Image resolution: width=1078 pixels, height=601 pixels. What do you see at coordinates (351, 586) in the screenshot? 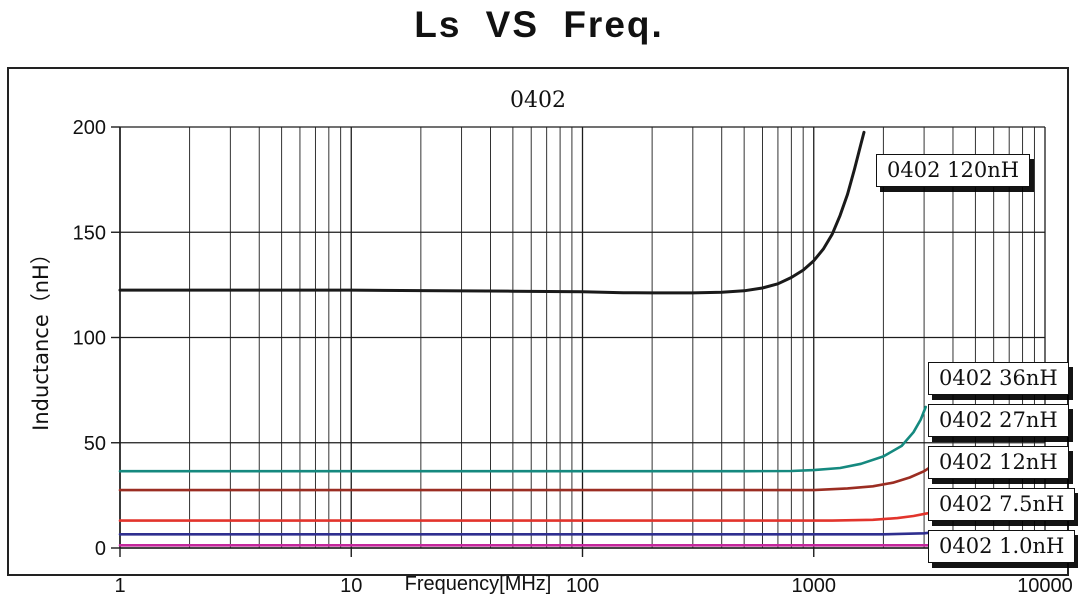
I see `x-tick-label: 10` at bounding box center [351, 586].